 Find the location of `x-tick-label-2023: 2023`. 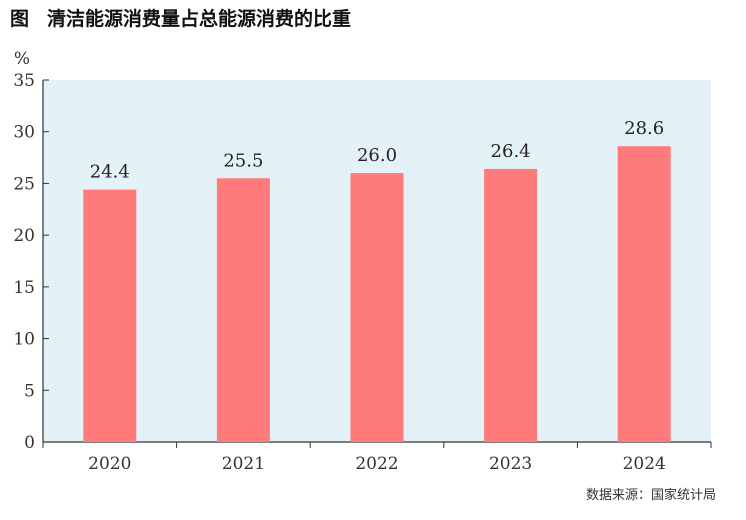

x-tick-label-2023: 2023 is located at coordinates (510, 464).